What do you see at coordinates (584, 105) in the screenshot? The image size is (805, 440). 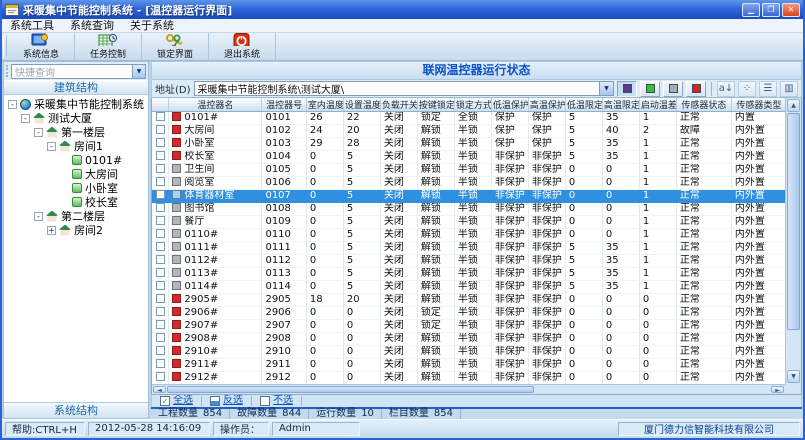 I see `column-header-10: 低温限定` at bounding box center [584, 105].